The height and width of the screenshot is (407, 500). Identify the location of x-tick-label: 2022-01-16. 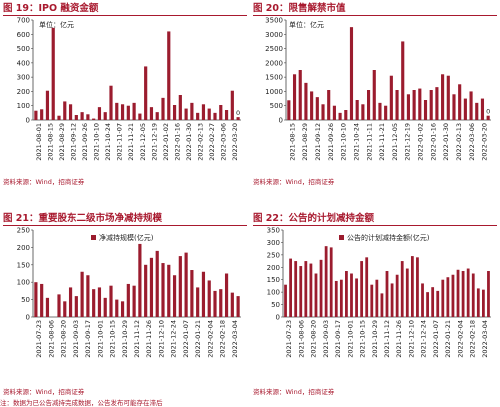
(177, 142).